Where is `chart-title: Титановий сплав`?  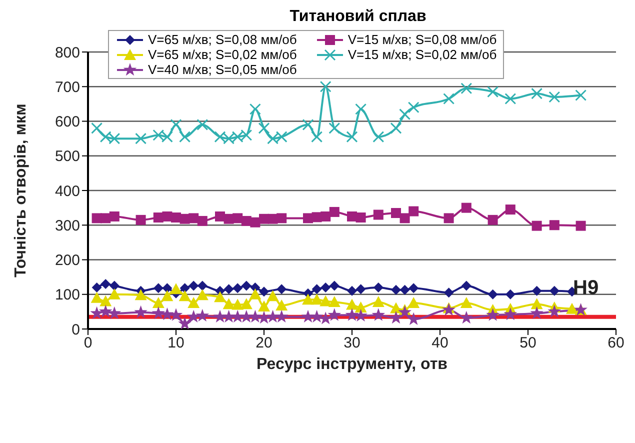
chart-title: Титановий сплав is located at coordinates (358, 17).